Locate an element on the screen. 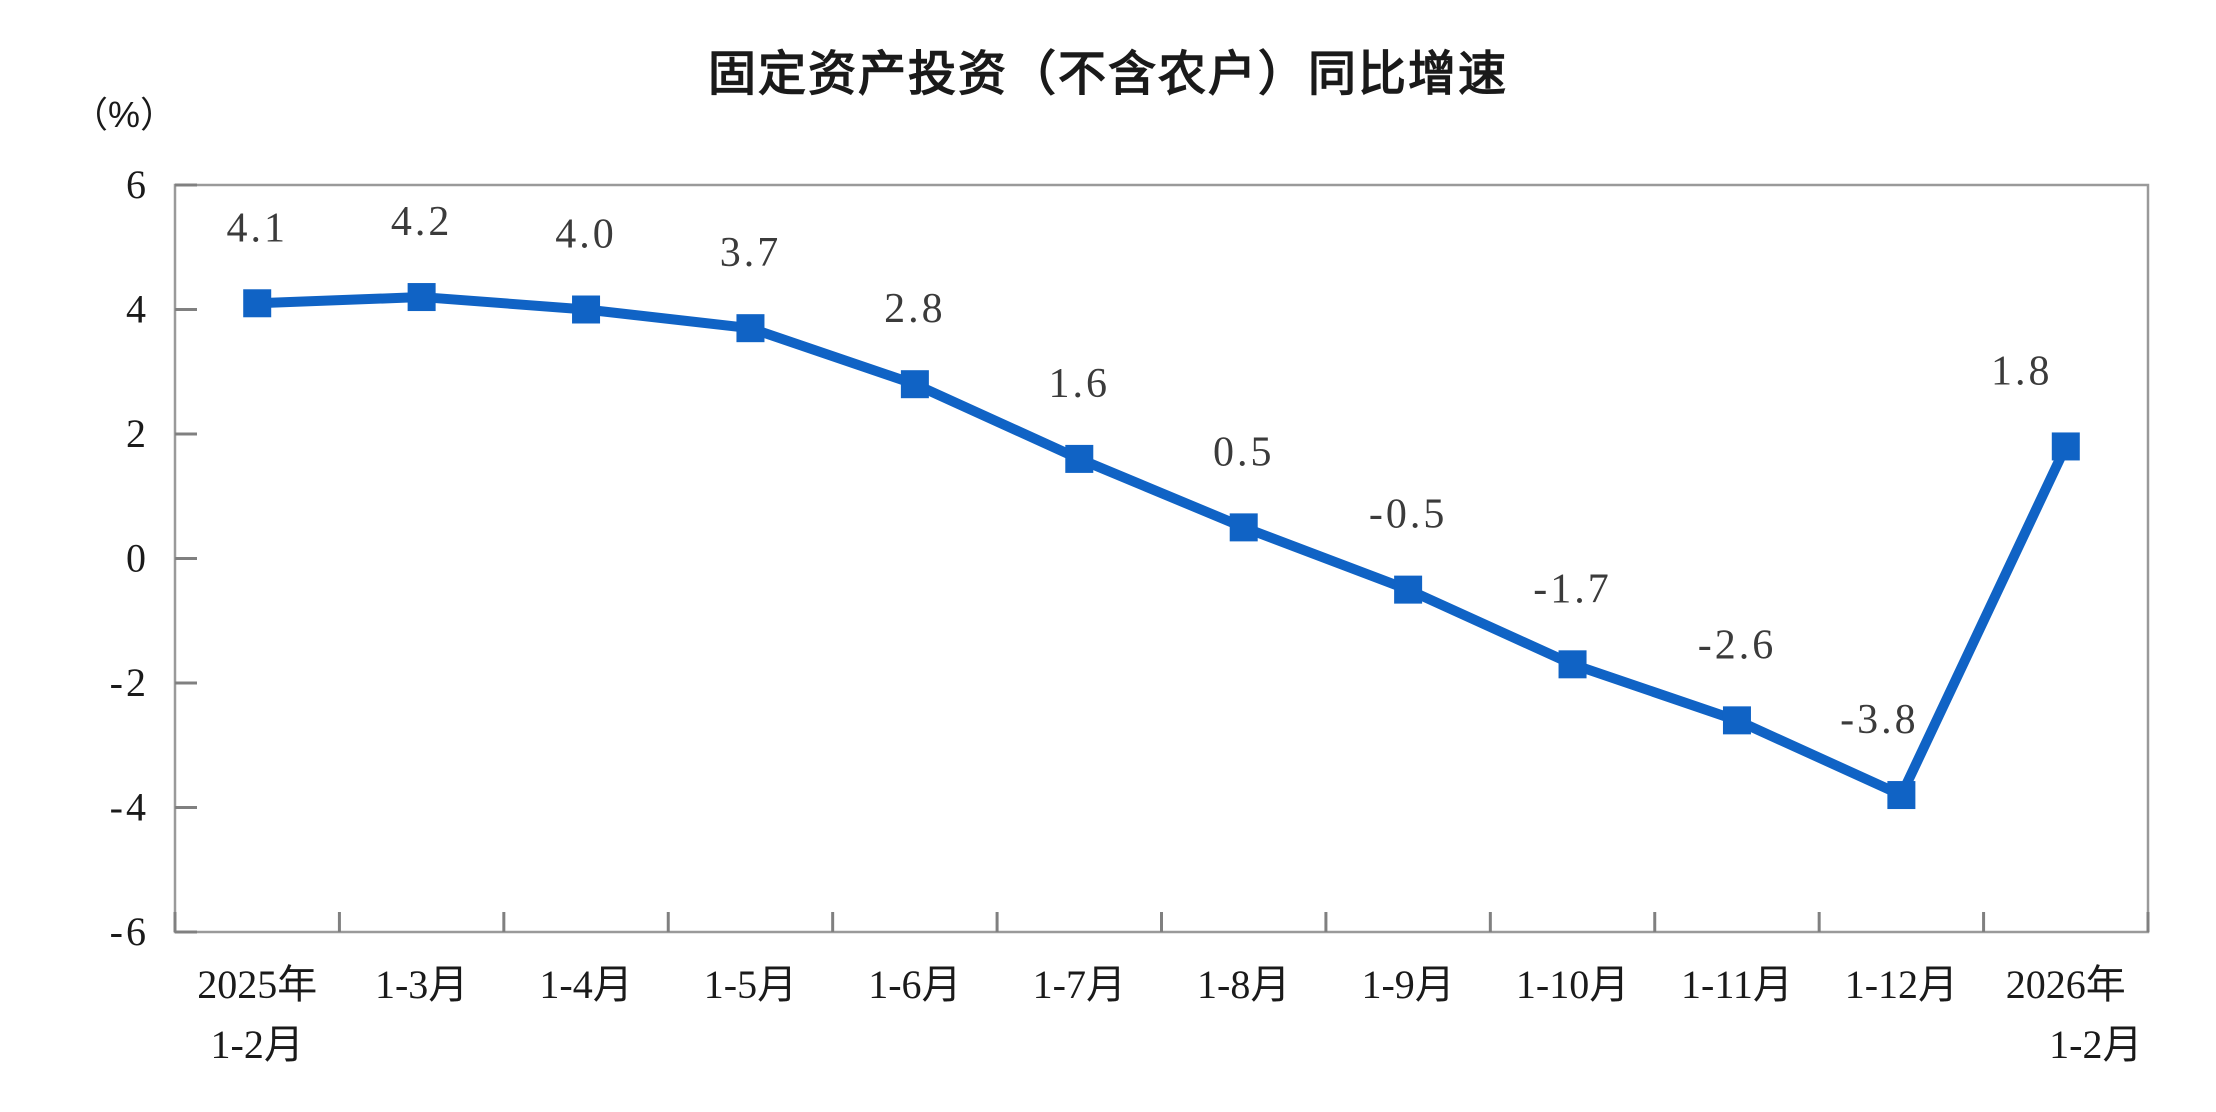  x-axis-label: 1-6月 is located at coordinates (914, 984).